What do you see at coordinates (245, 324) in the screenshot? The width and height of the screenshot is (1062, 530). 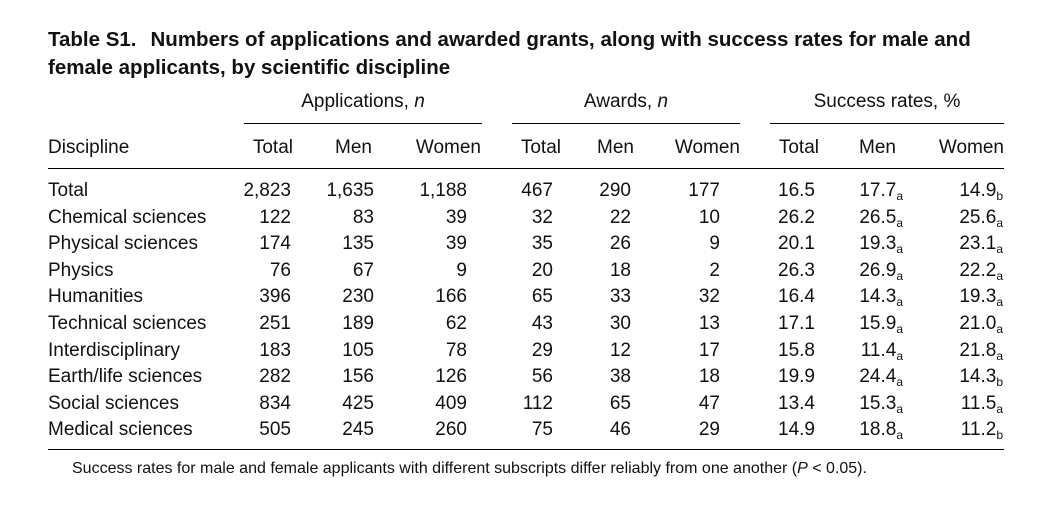 I see `cell-app-total: 251` at bounding box center [245, 324].